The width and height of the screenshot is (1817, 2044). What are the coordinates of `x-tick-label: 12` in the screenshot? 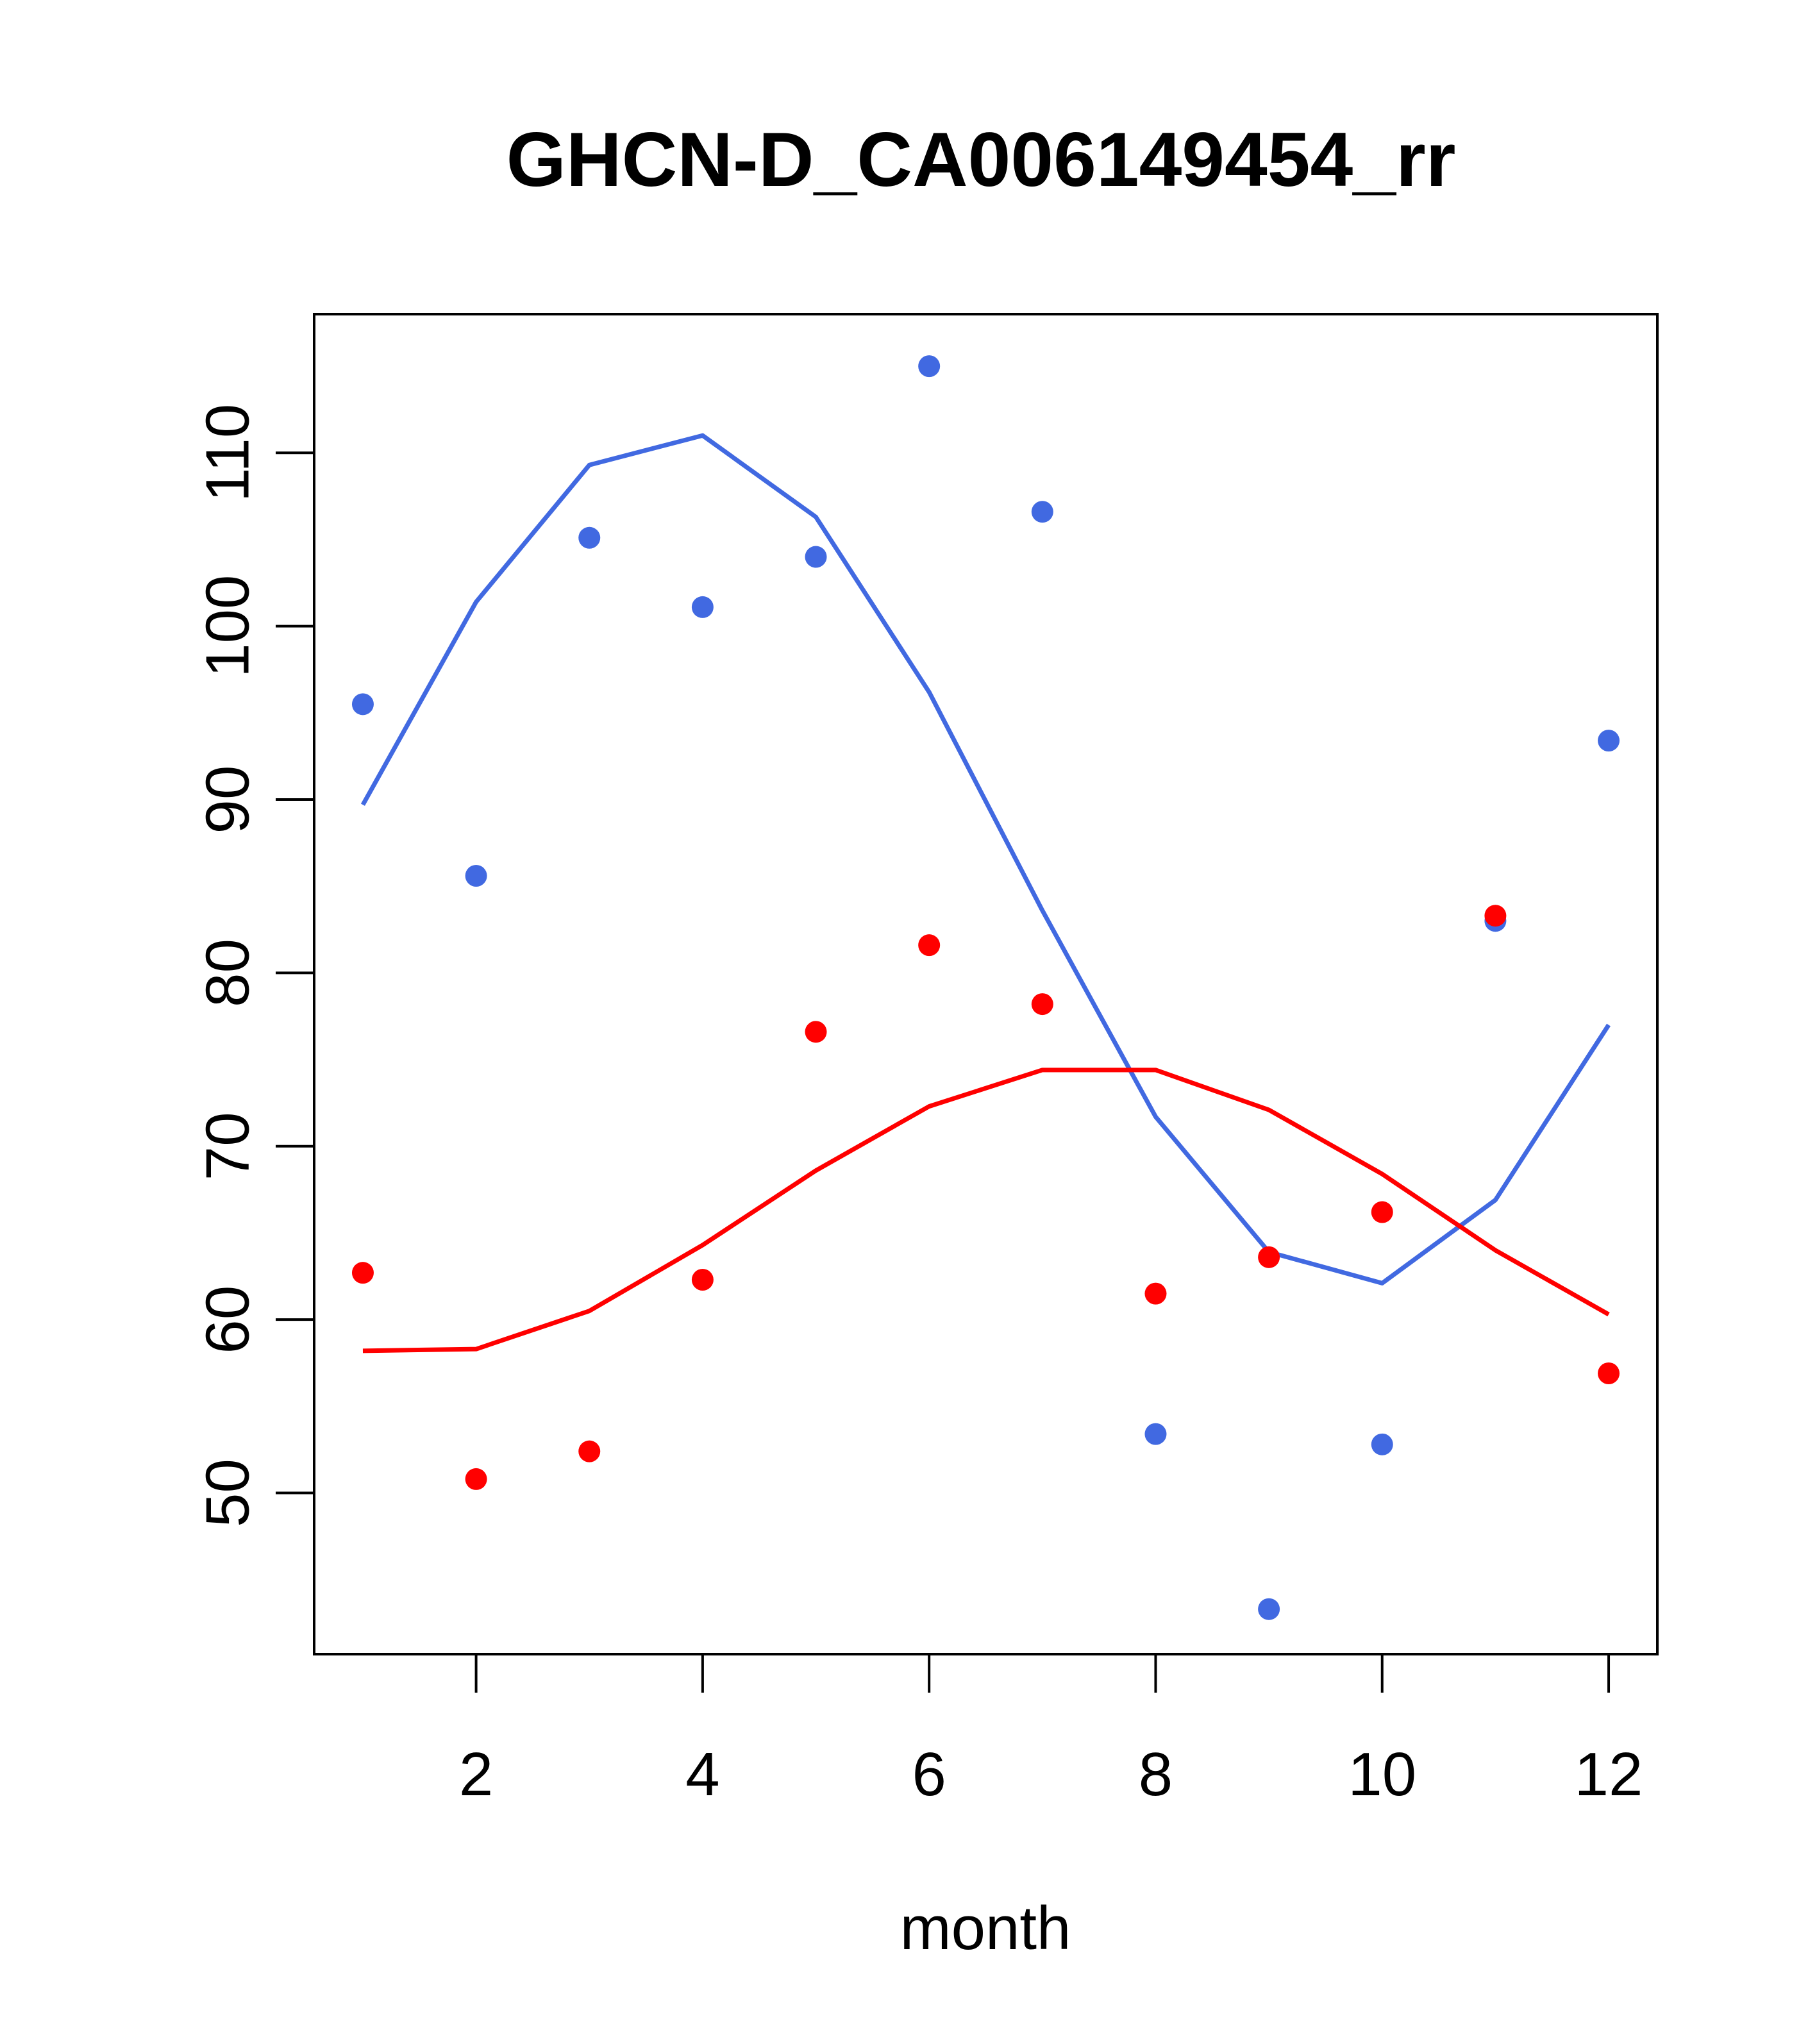 It's located at (1609, 1775).